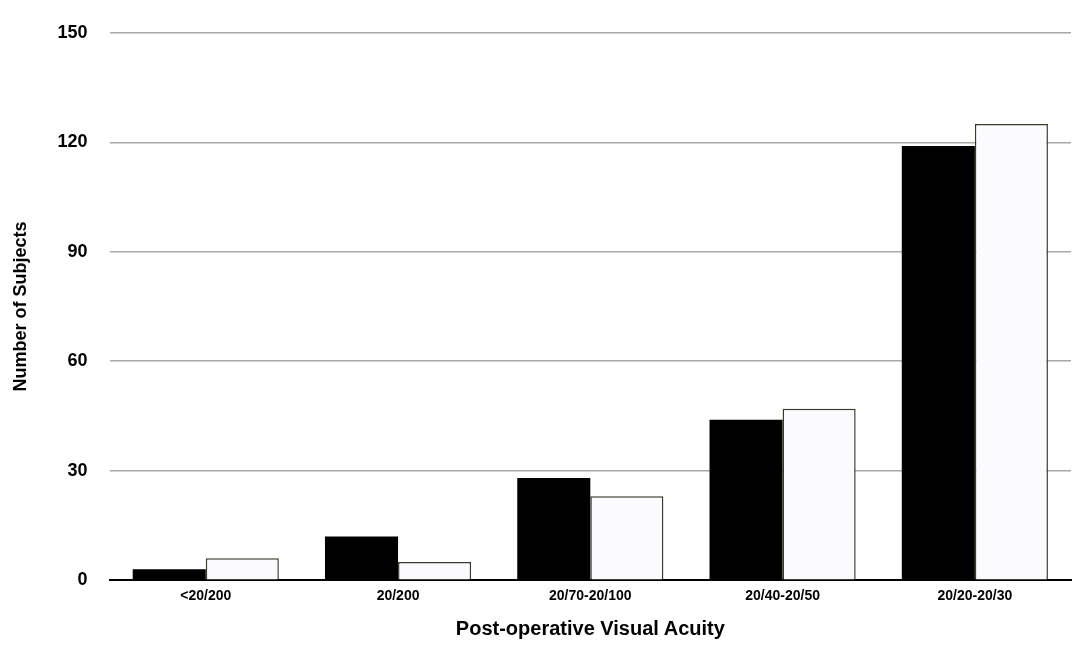 The width and height of the screenshot is (1085, 649). What do you see at coordinates (77, 469) in the screenshot?
I see `y-tick-label: 30` at bounding box center [77, 469].